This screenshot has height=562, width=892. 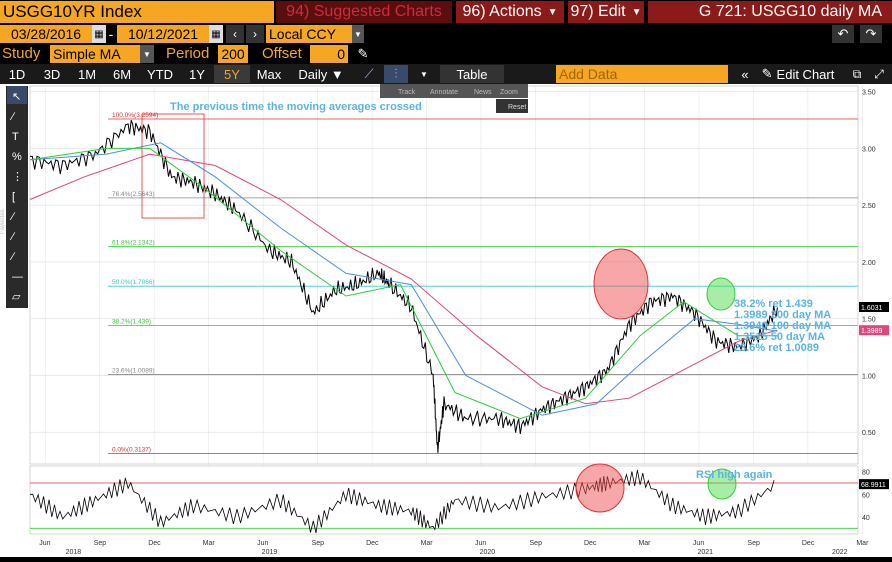 What do you see at coordinates (396, 74) in the screenshot?
I see `bar-chart-icon: ⫶` at bounding box center [396, 74].